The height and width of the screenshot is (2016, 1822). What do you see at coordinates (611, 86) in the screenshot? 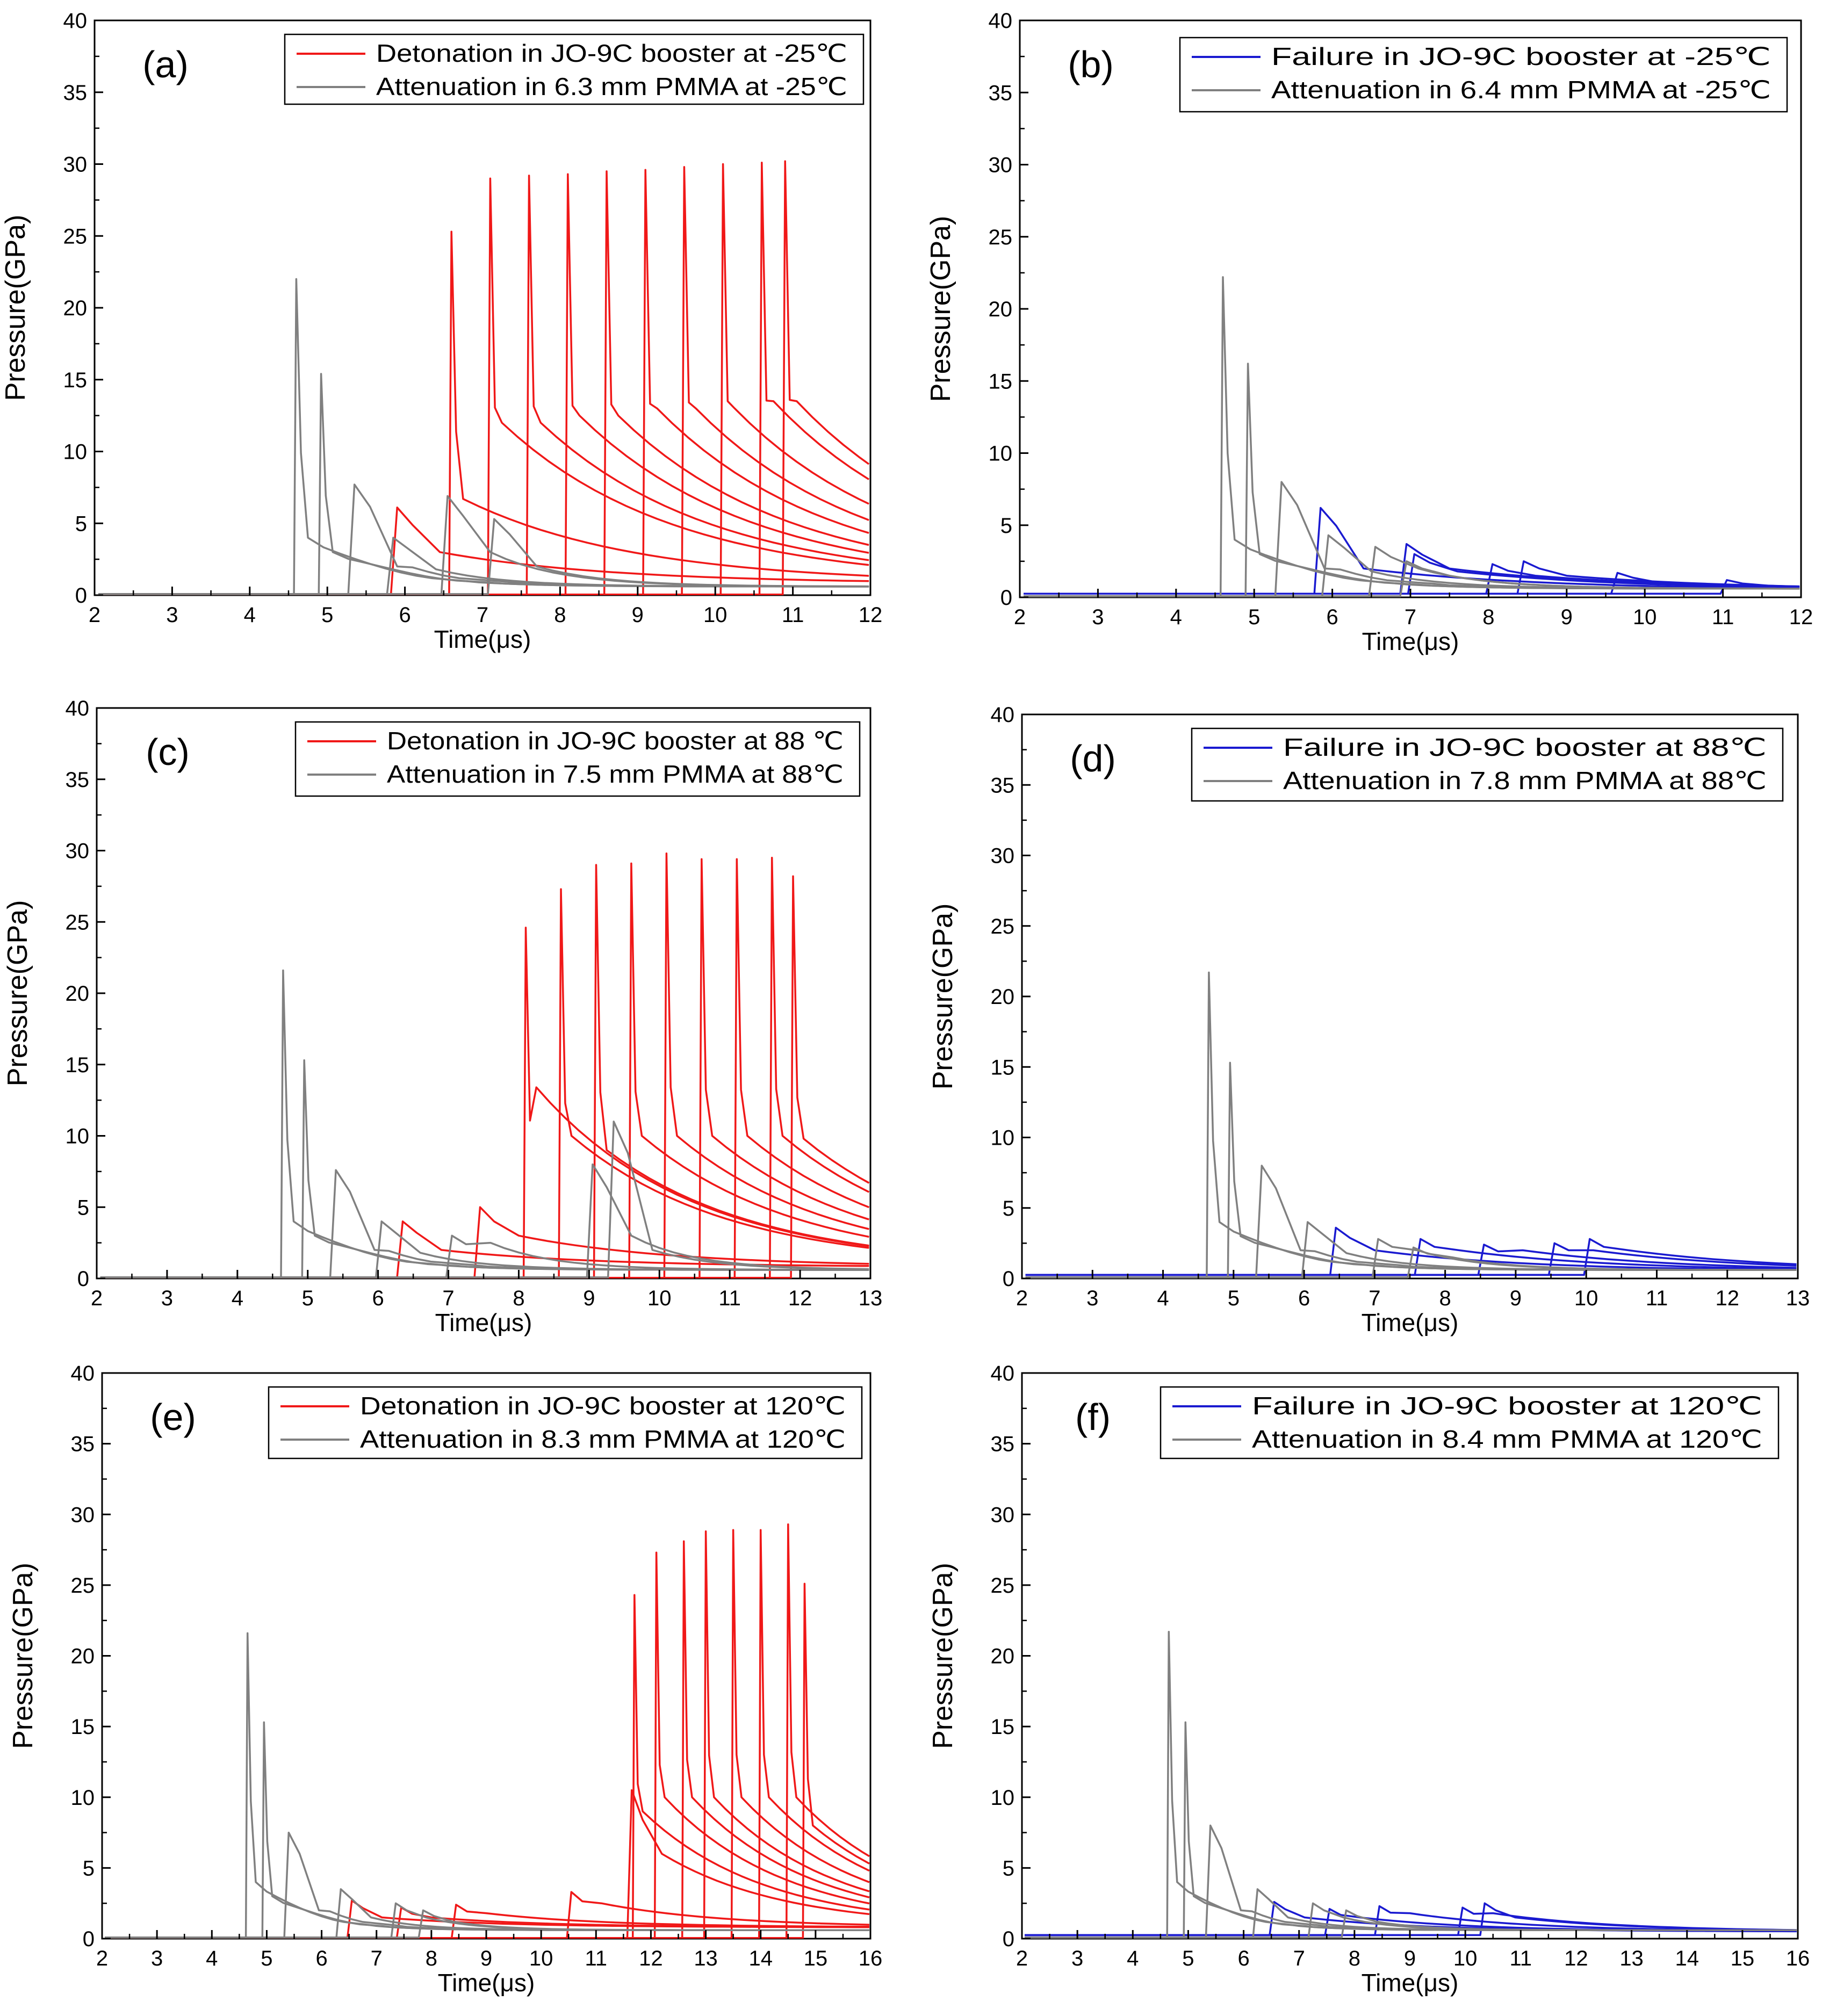
I see `legend-entry-label: Attenuation in 6.3 mm PMMA at -25℃` at bounding box center [611, 86].